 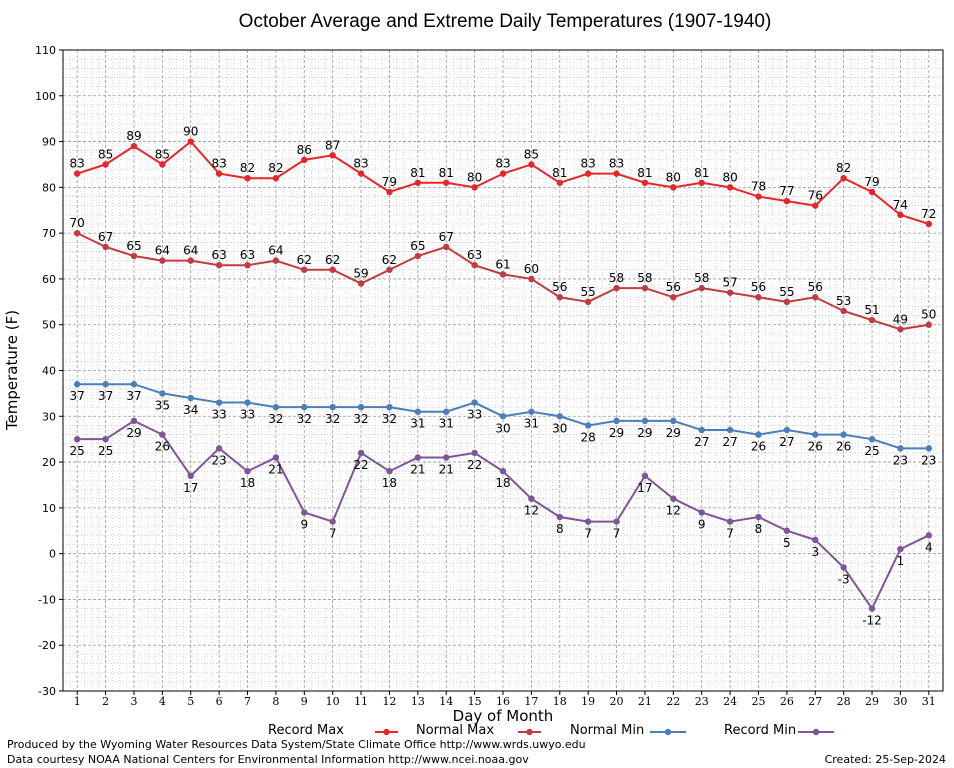 What do you see at coordinates (701, 442) in the screenshot?
I see `normal-min-data-label: 27` at bounding box center [701, 442].